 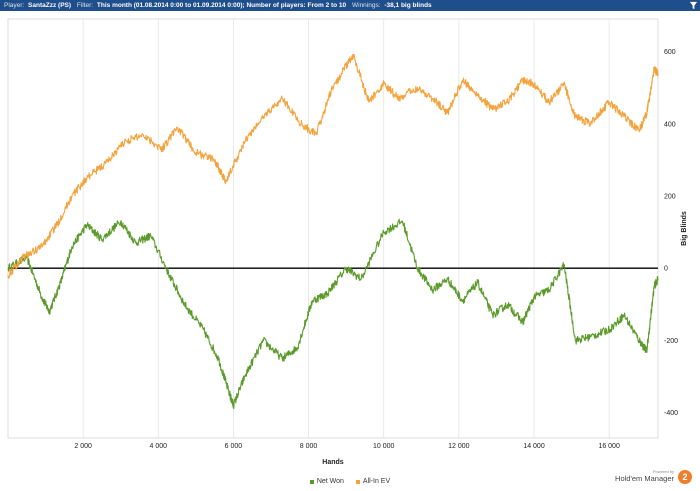 I want to click on legend-swatch-net-won, so click(x=311, y=481).